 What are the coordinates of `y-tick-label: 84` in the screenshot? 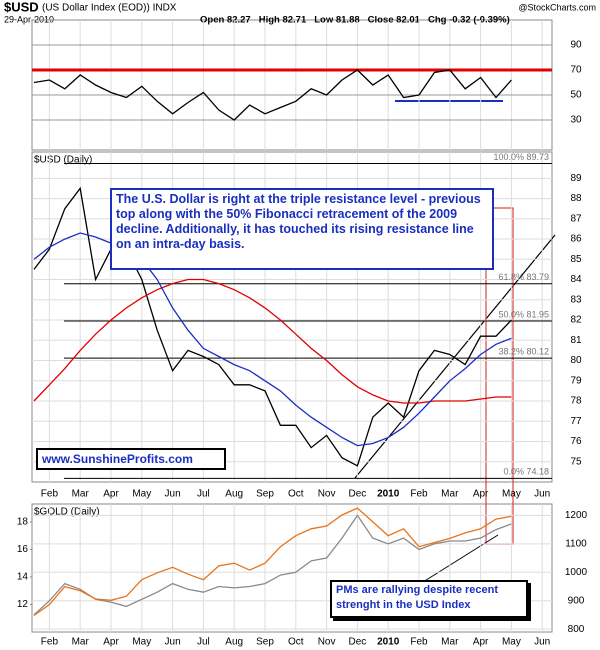 It's located at (576, 279).